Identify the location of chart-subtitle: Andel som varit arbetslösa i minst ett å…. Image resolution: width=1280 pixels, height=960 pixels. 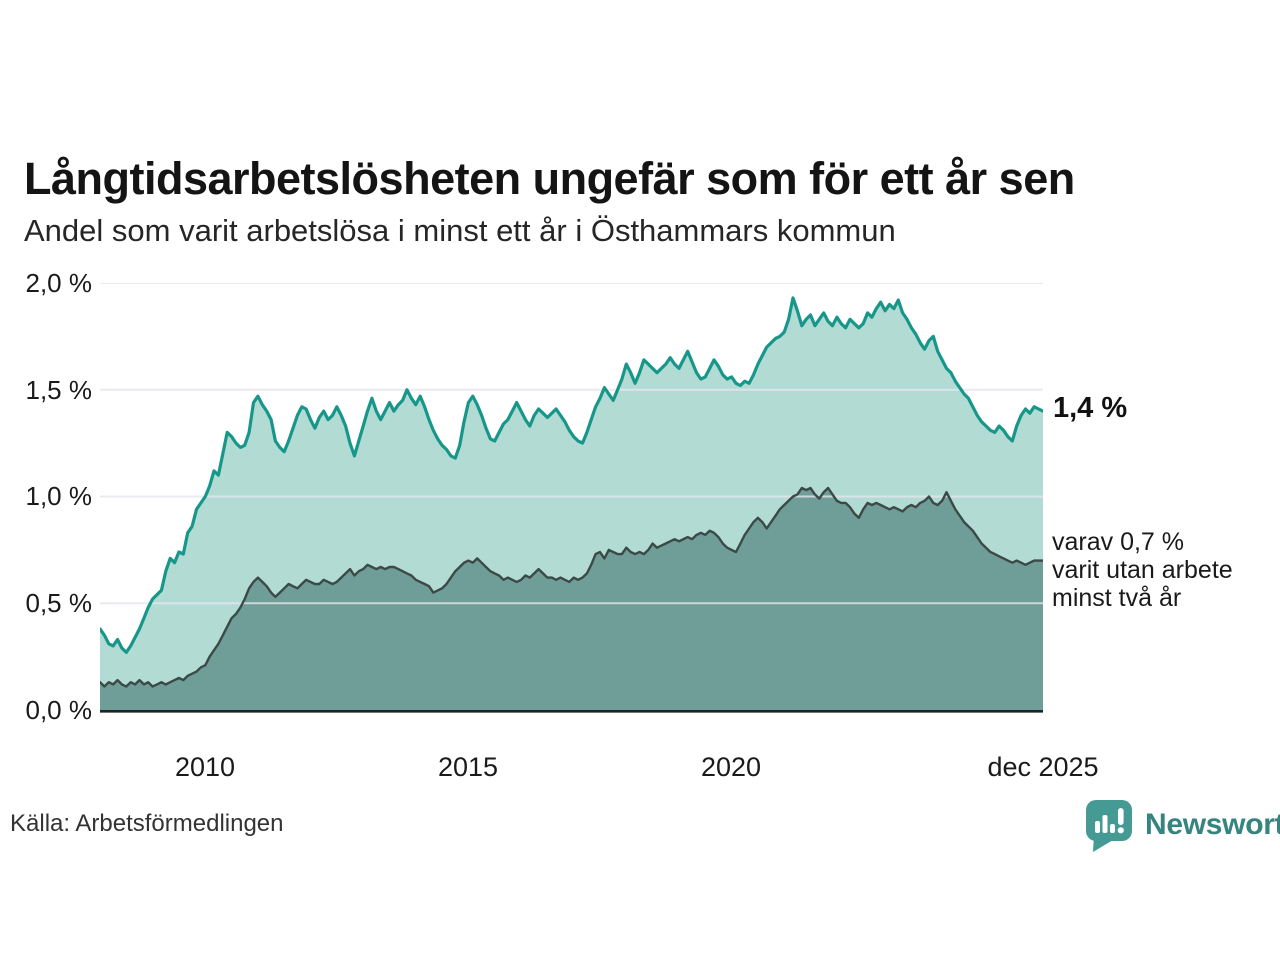
(460, 230).